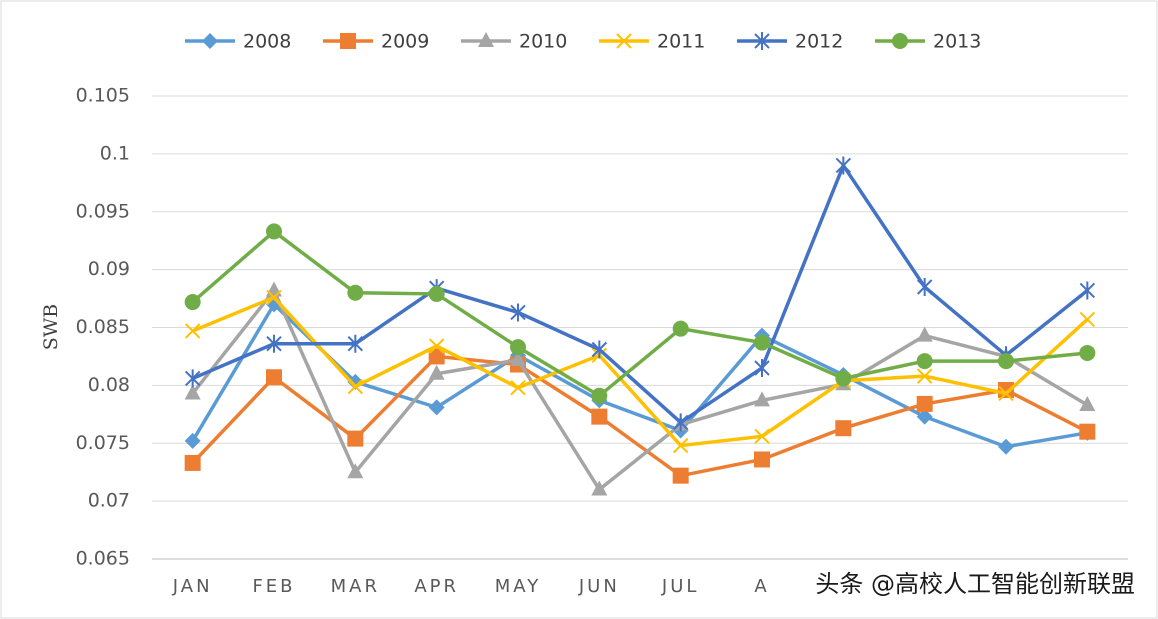 Image resolution: width=1158 pixels, height=619 pixels. I want to click on x-tick-label: FEB, so click(273, 586).